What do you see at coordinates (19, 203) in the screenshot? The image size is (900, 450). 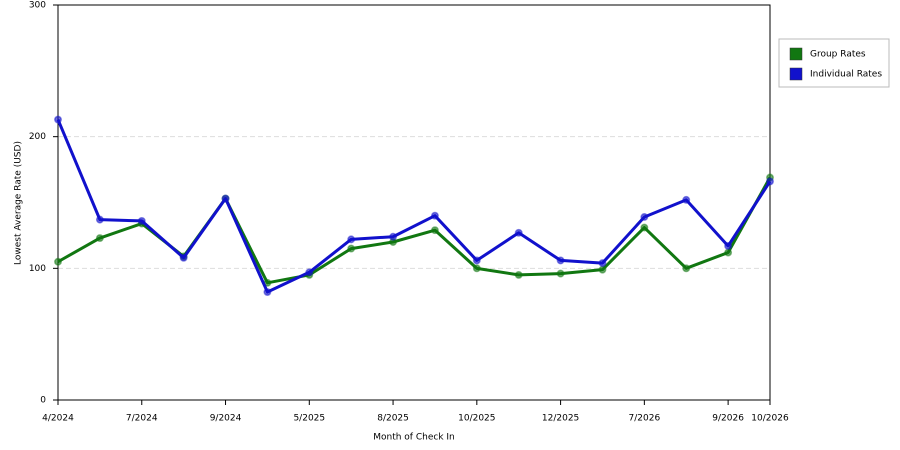 I see `y-axis-label: Lowest Average Rate (USD)` at bounding box center [19, 203].